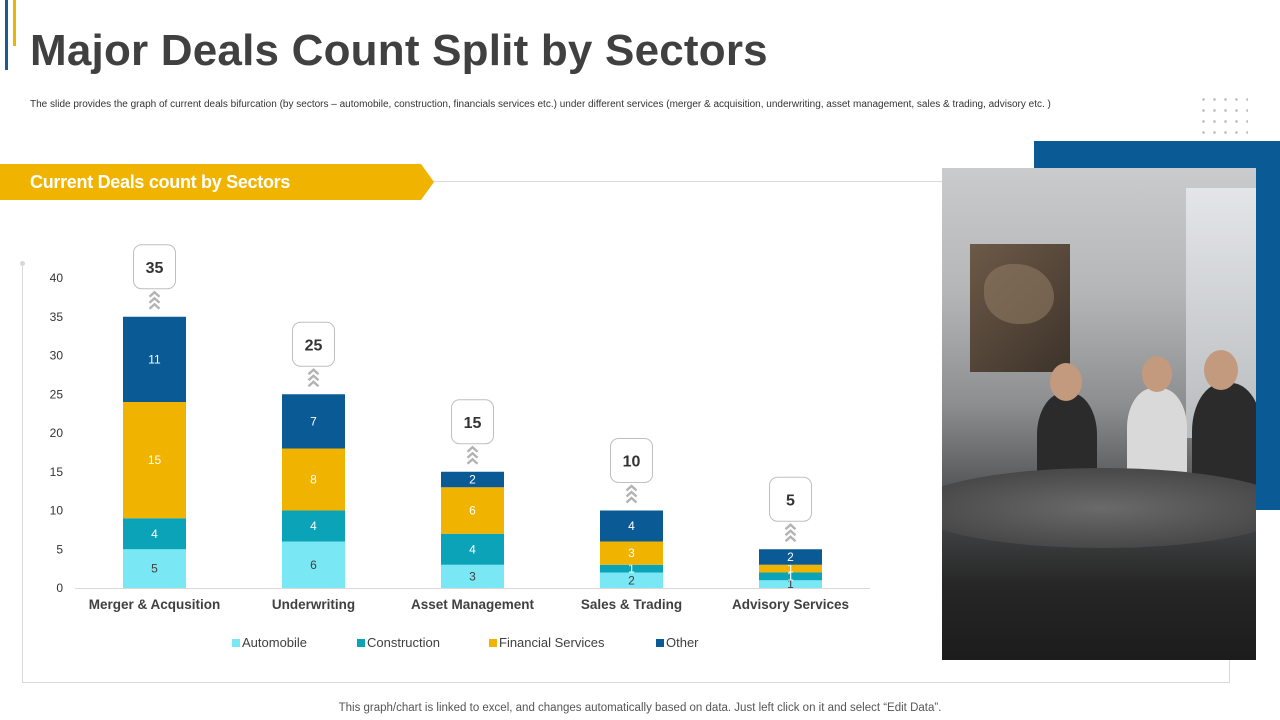  Describe the element at coordinates (403, 642) in the screenshot. I see `legend-label: Construction` at that location.